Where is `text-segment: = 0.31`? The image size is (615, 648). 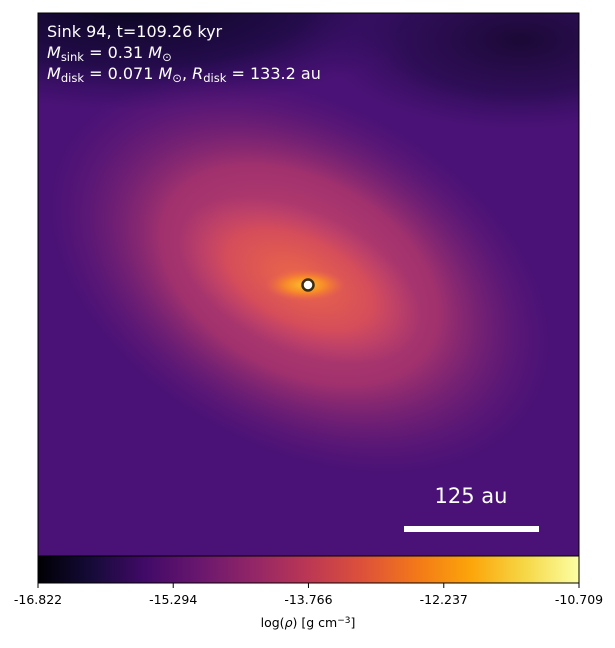
text-segment: = 0.31 is located at coordinates (116, 52).